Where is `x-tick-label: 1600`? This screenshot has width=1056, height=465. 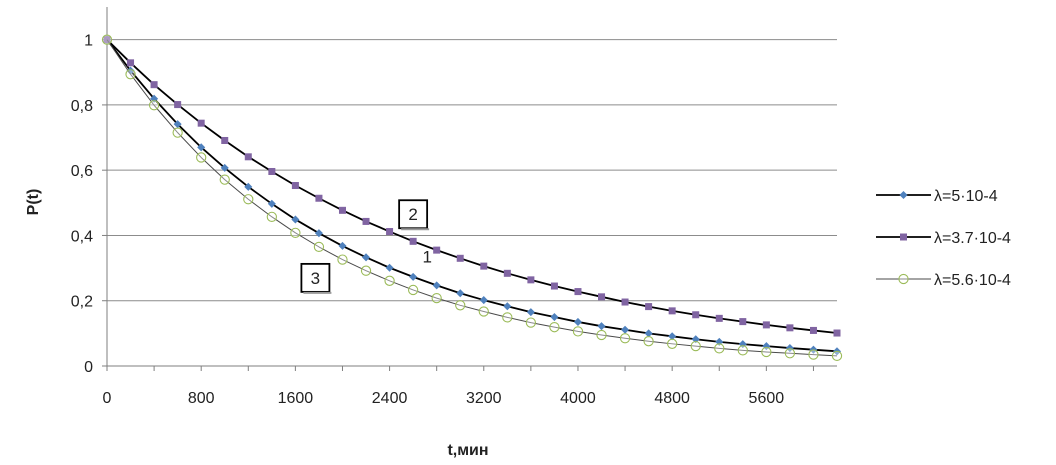
x-tick-label: 1600 is located at coordinates (296, 398).